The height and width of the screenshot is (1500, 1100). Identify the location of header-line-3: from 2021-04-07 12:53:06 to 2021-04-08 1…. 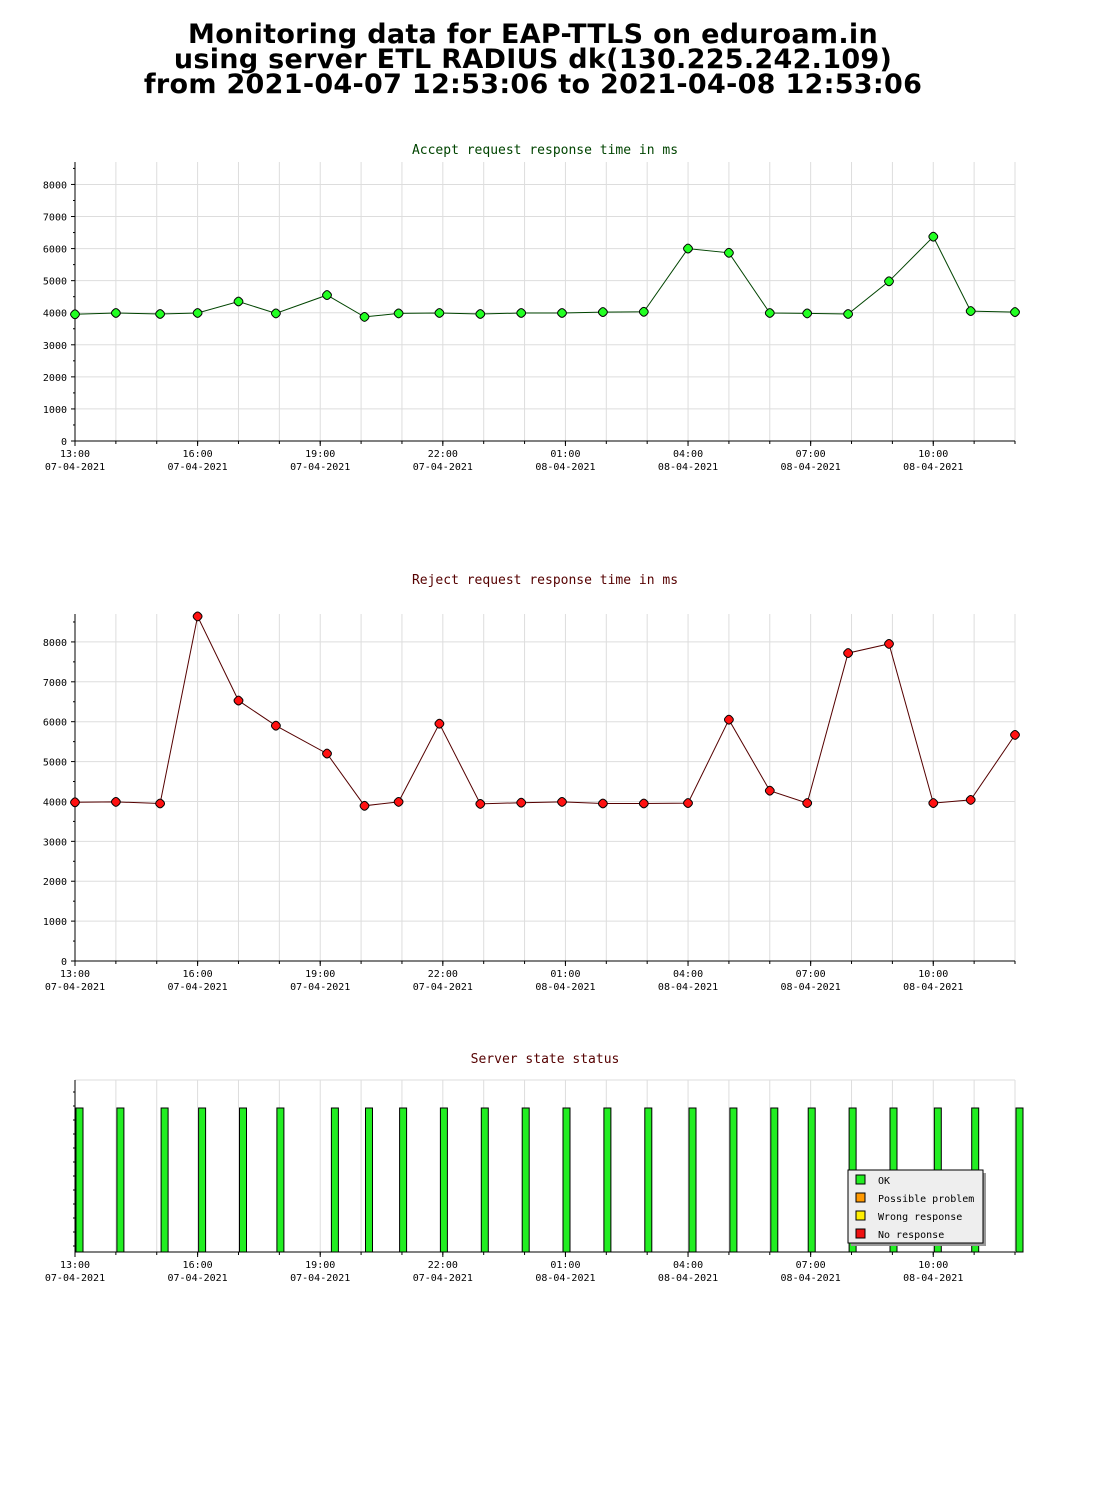
(533, 84).